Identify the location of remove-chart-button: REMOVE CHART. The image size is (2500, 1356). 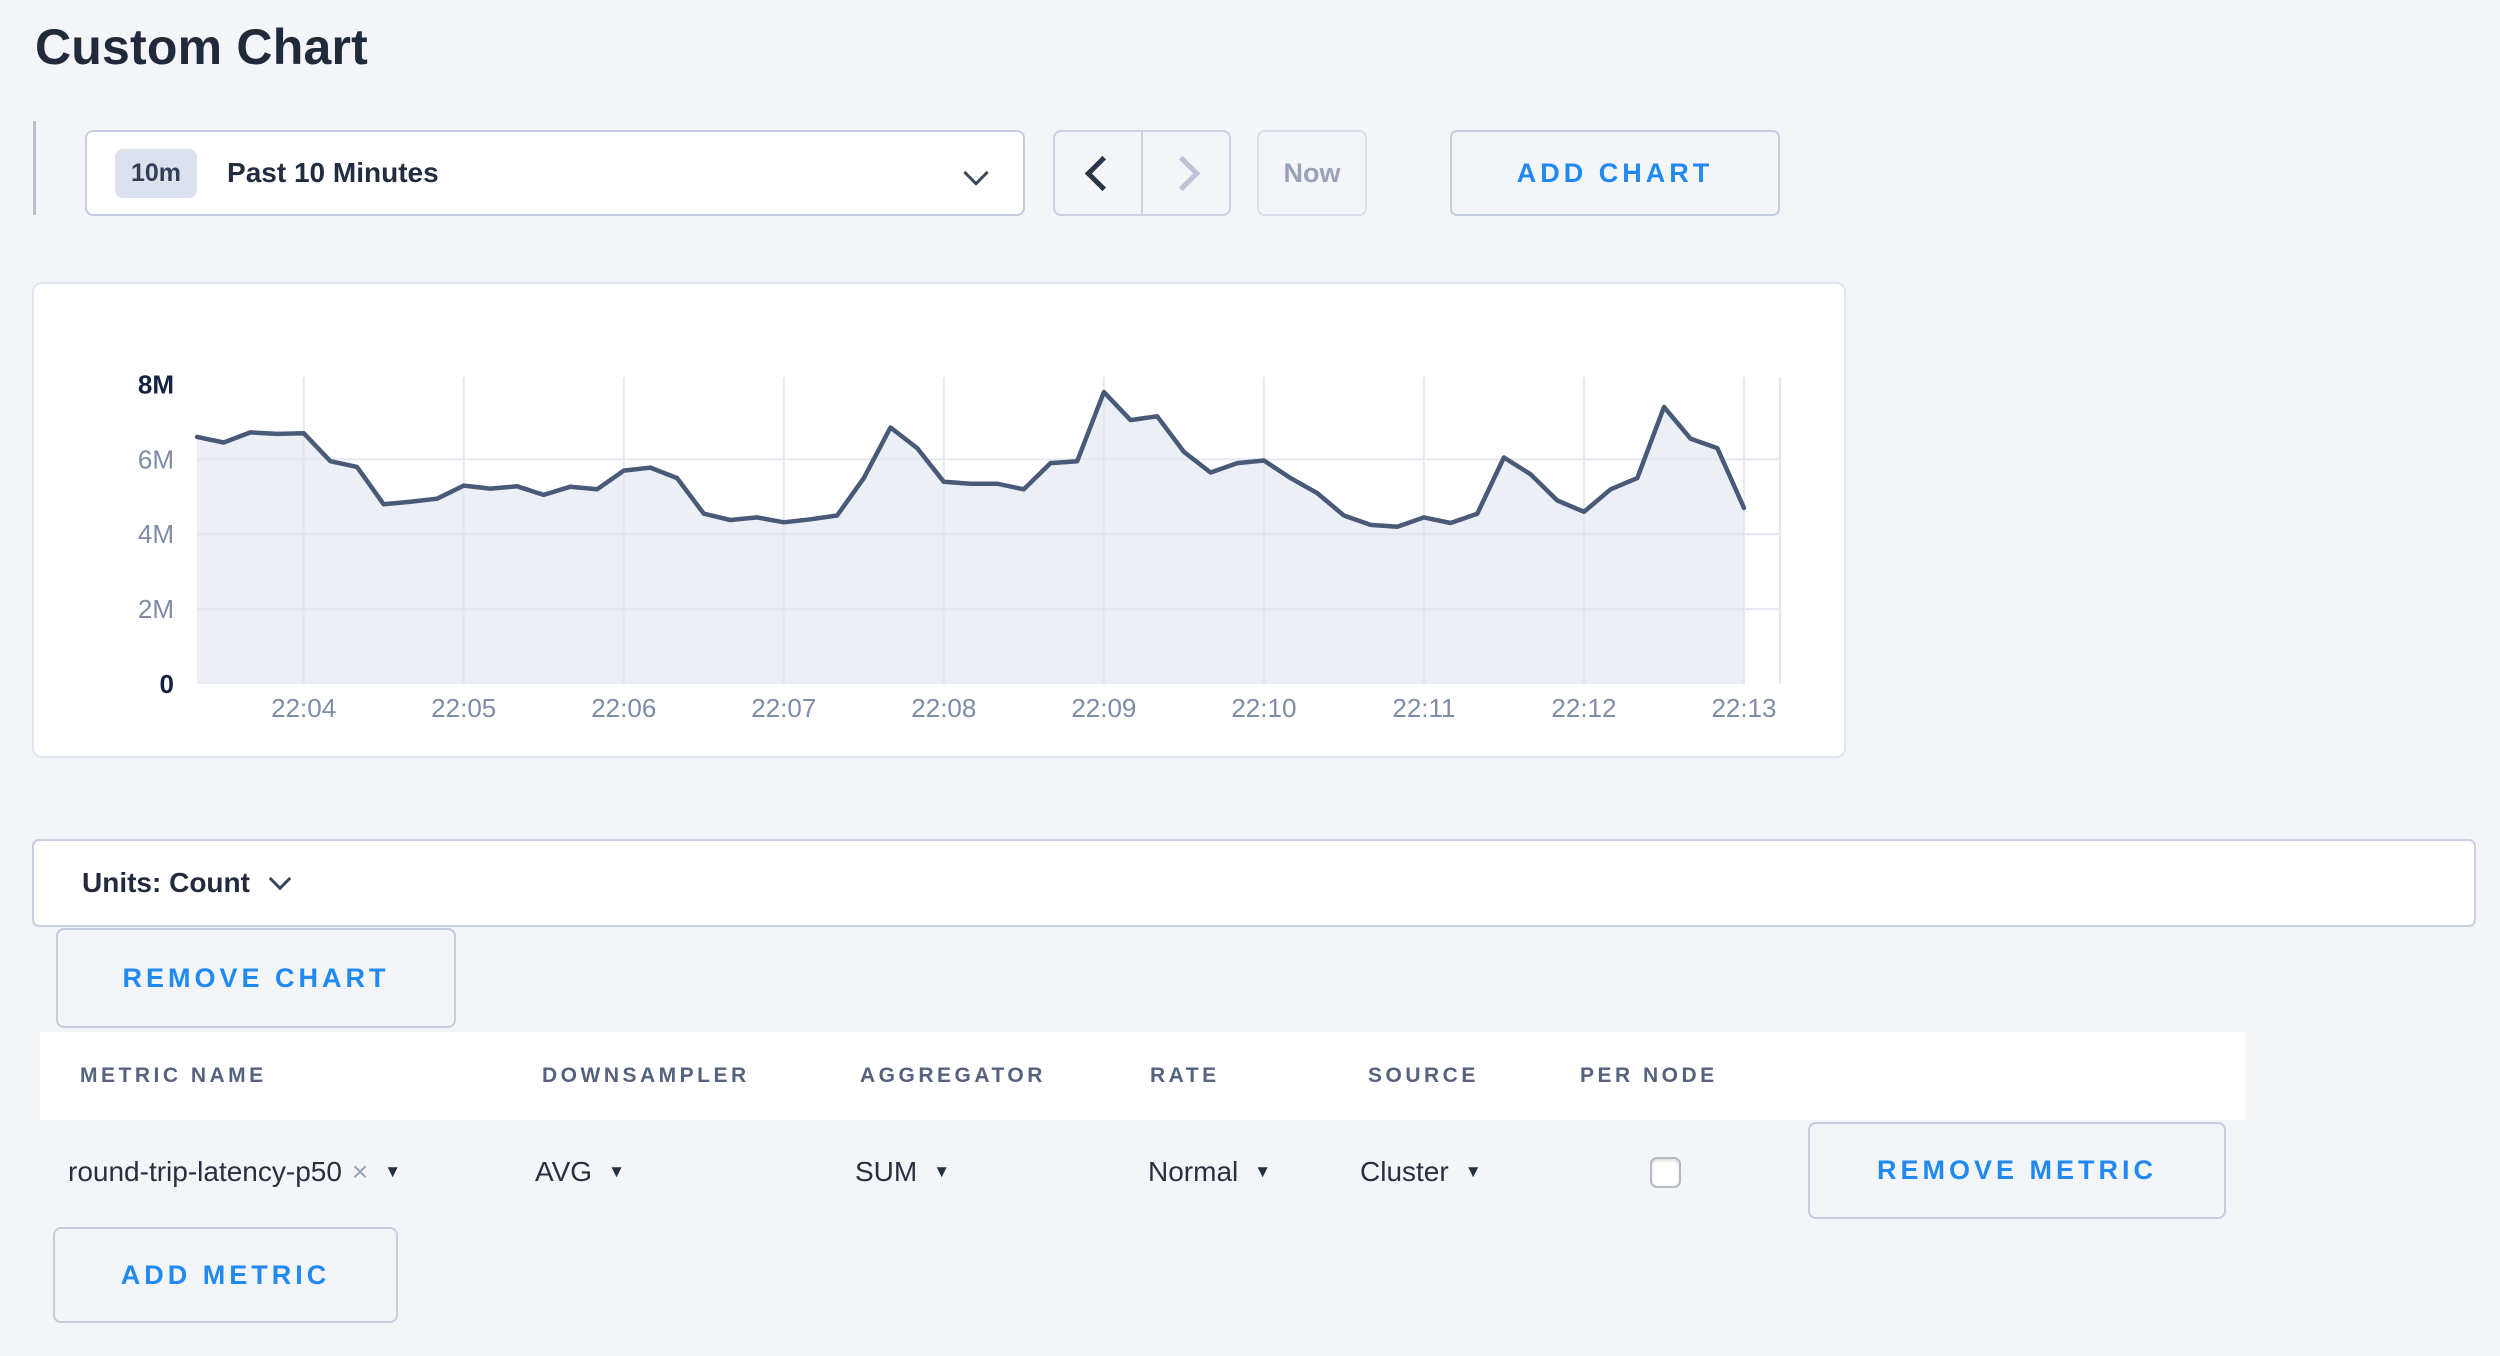
(256, 978).